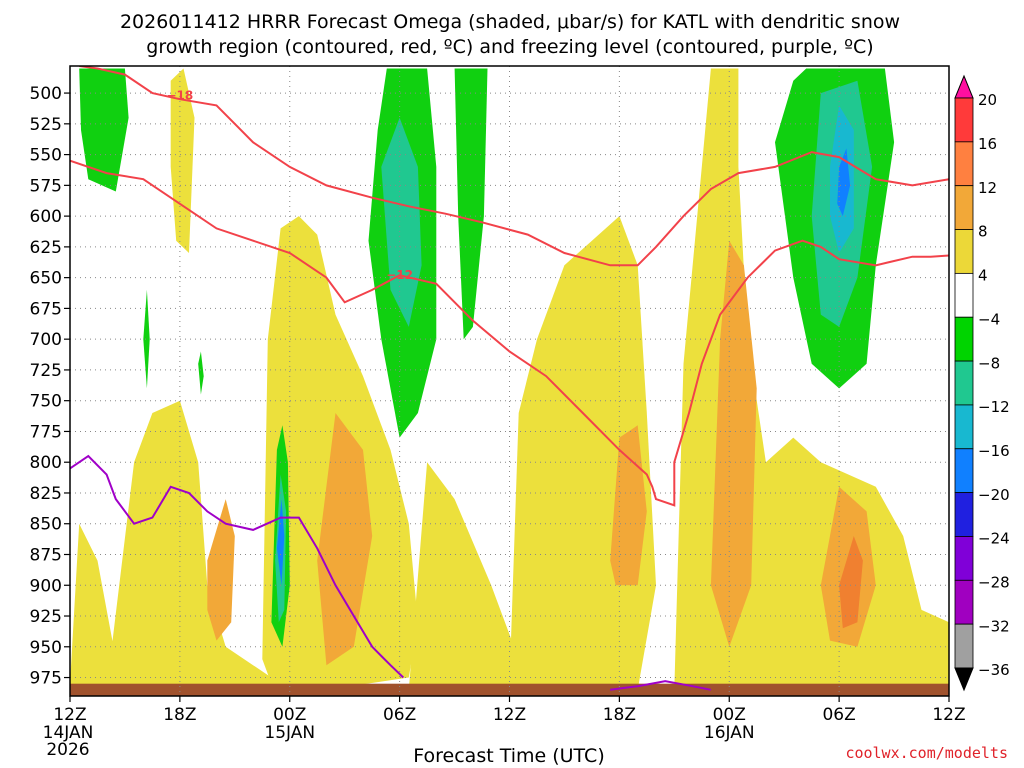 Image resolution: width=1024 pixels, height=768 pixels. I want to click on y-tick-label: 500, so click(46, 94).